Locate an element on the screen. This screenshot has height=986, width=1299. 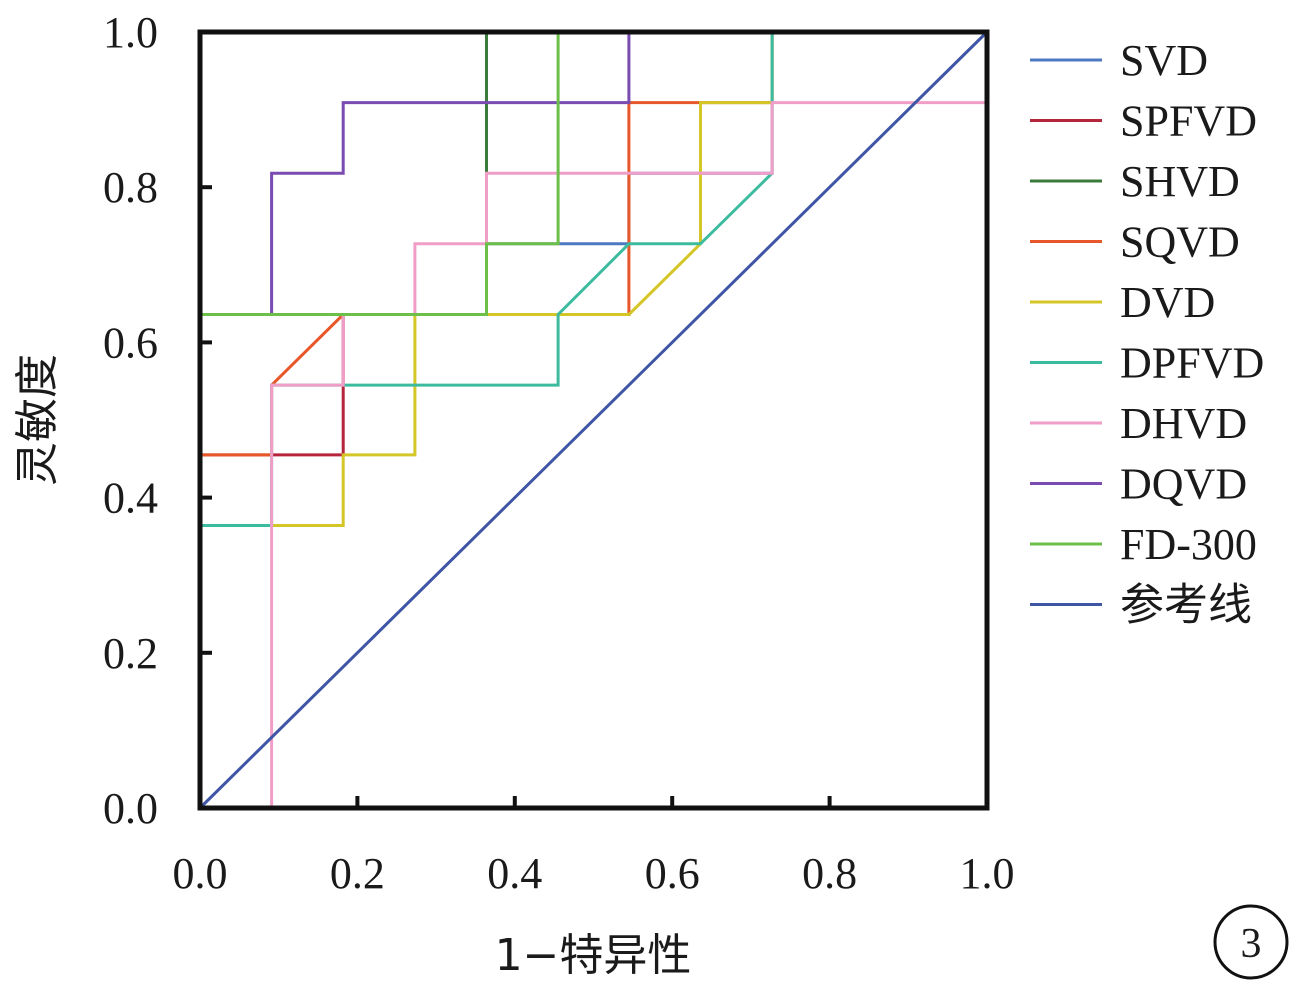
x-tick-label-2: 0.4 is located at coordinates (514, 873).